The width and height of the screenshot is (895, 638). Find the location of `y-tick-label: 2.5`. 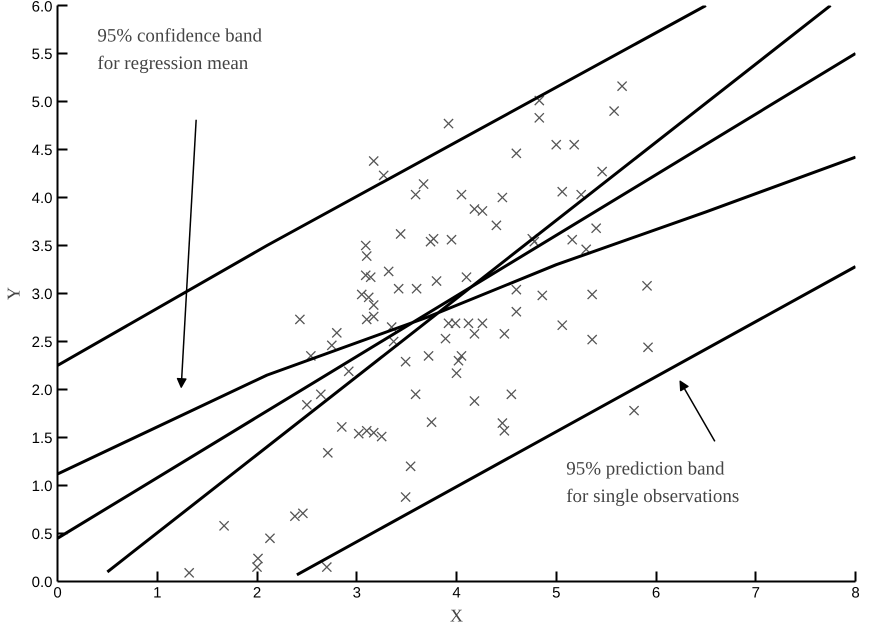

y-tick-label: 2.5 is located at coordinates (42, 342).